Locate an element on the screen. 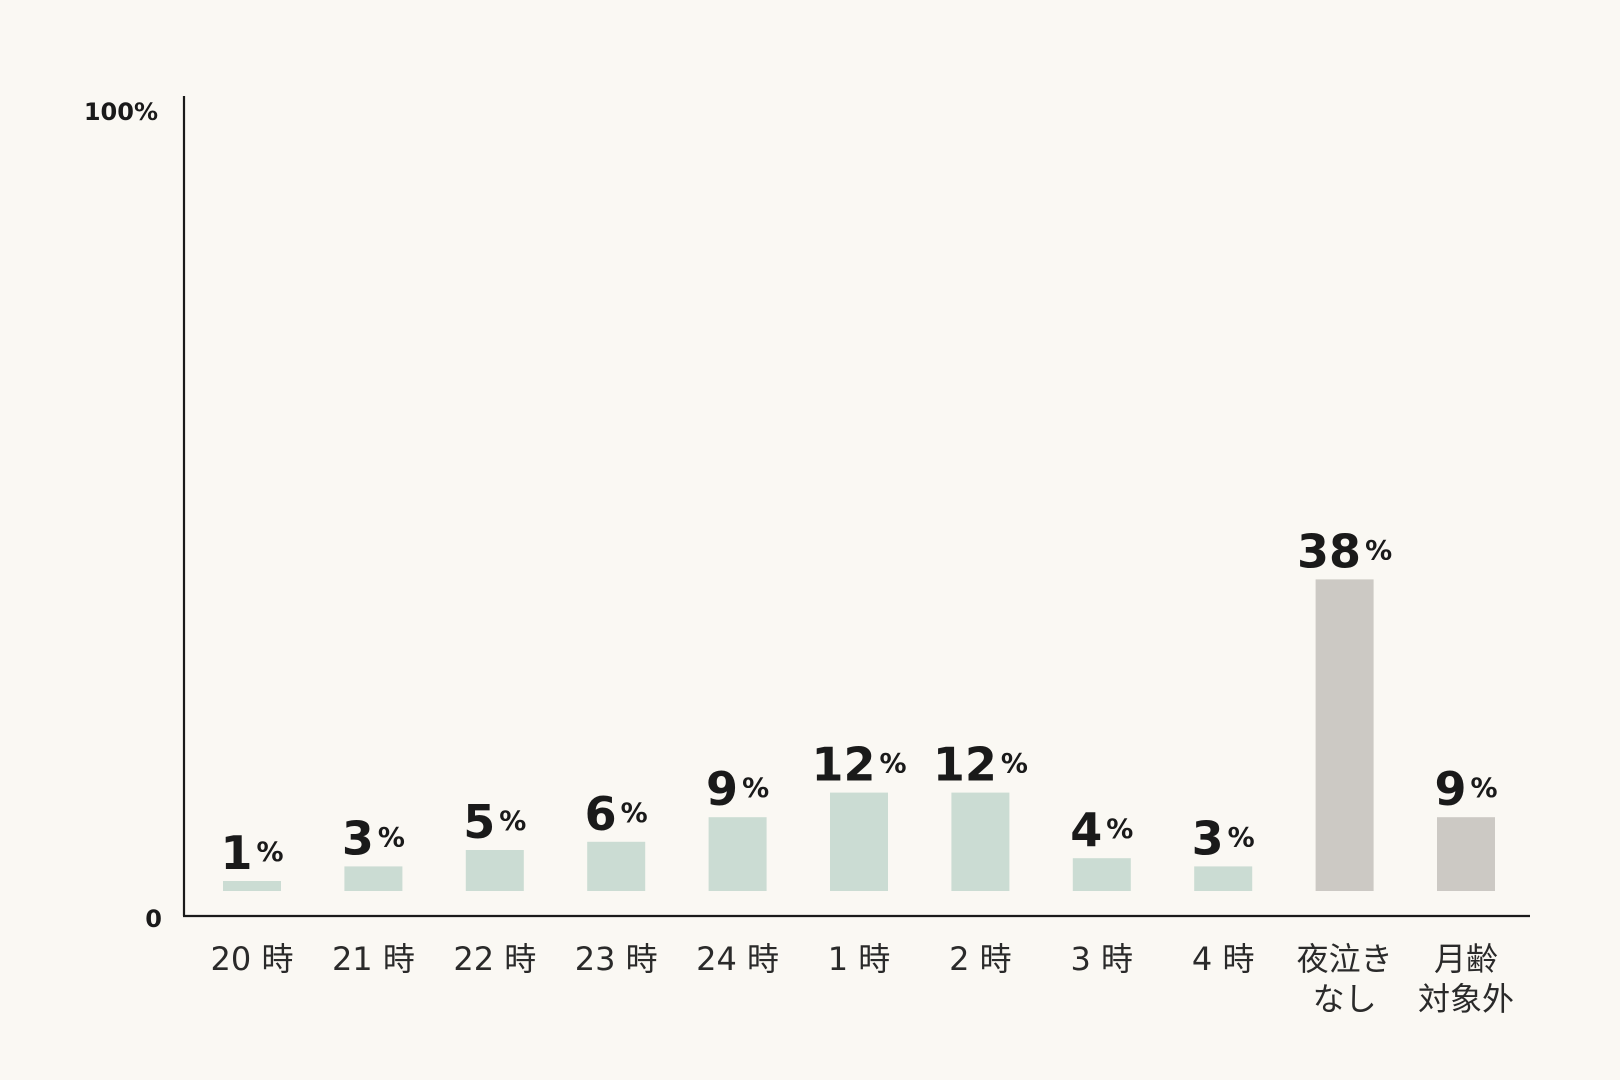 This screenshot has height=1080, width=1620. data-label-value: 4 is located at coordinates (1086, 830).